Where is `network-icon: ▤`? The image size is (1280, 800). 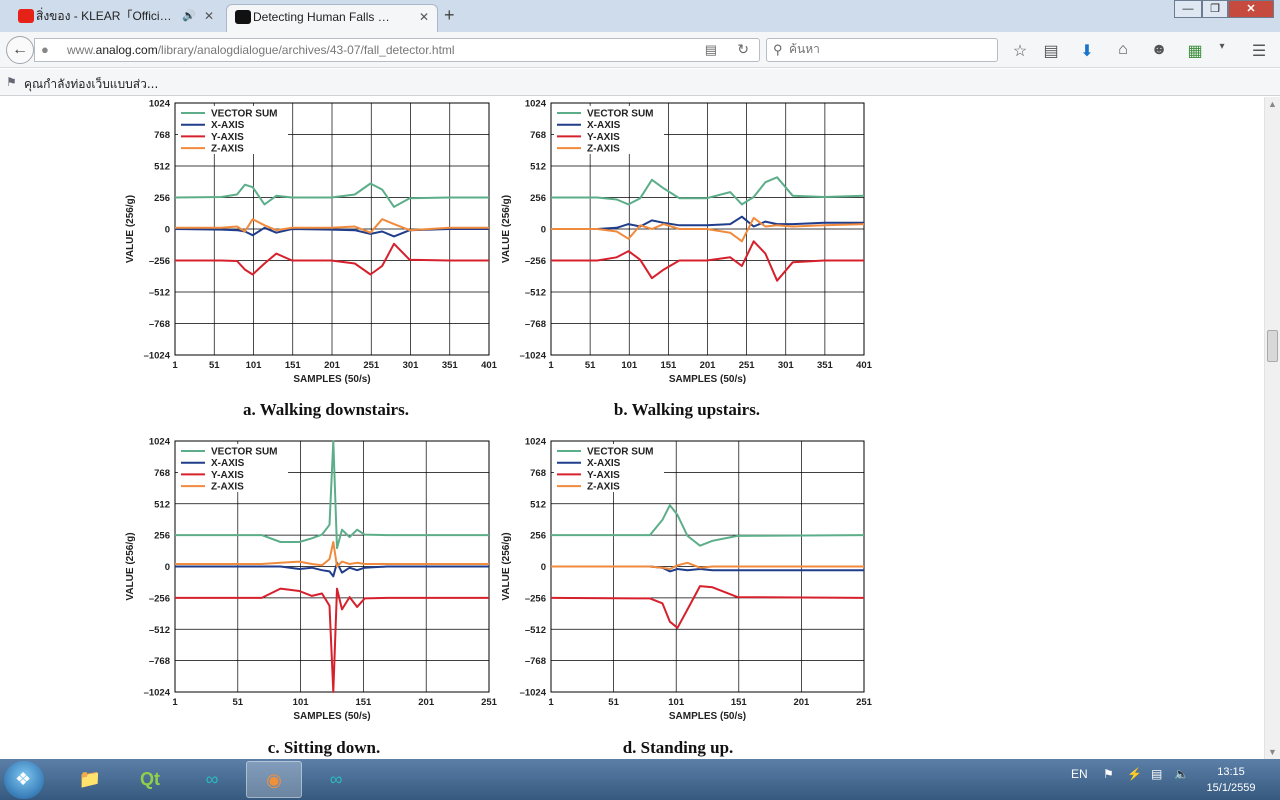
network-icon: ▤ is located at coordinates (1157, 774).